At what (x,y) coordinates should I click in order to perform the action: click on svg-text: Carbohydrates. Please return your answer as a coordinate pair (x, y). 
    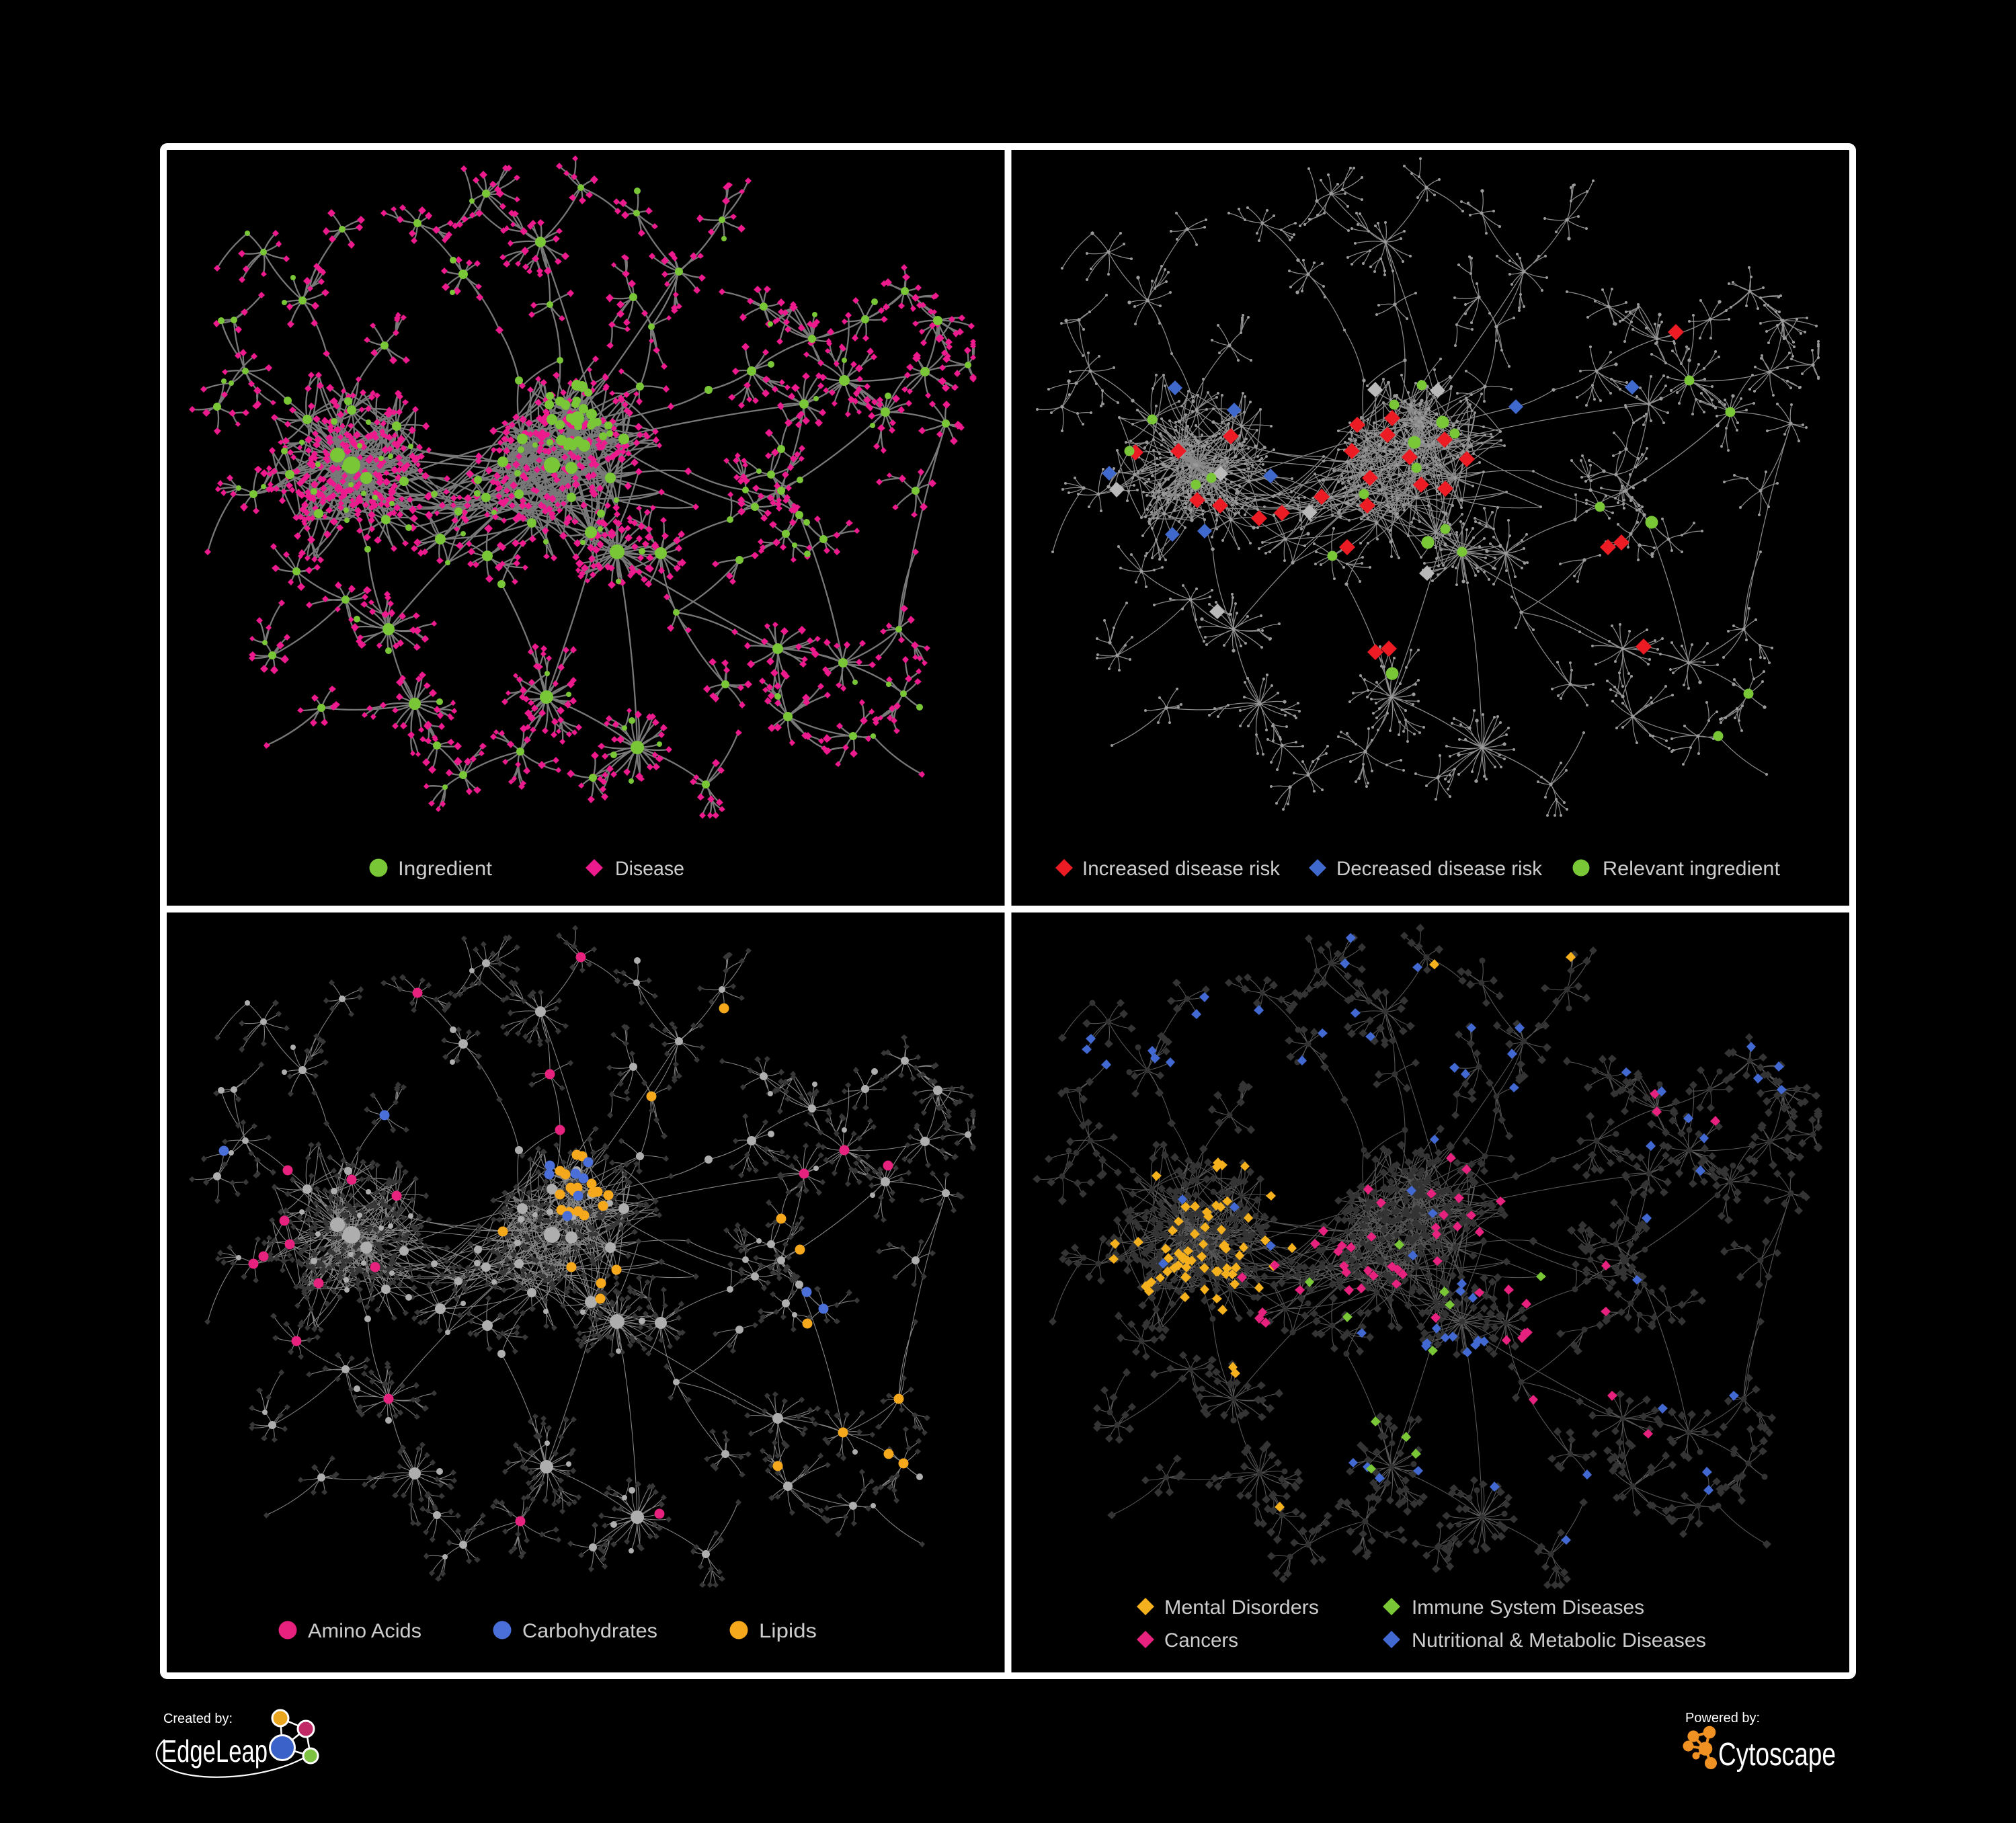
    Looking at the image, I should click on (589, 1631).